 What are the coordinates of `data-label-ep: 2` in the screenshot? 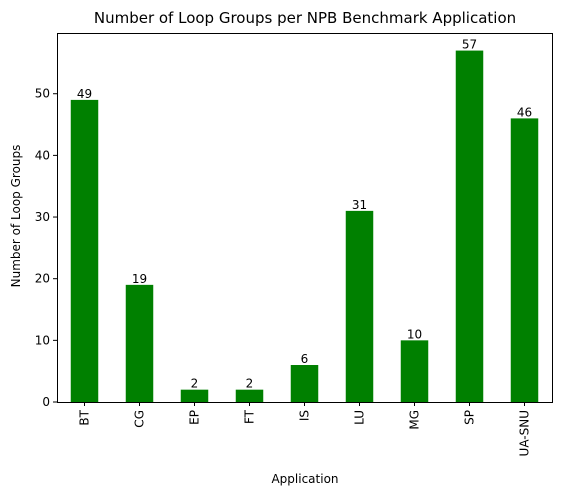 It's located at (195, 384).